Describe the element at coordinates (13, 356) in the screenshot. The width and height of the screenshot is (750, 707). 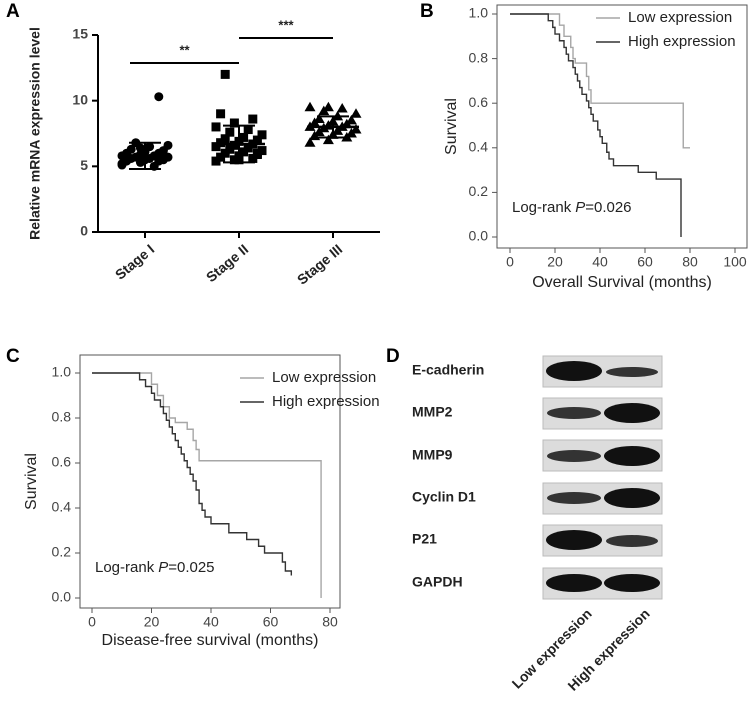
I see `panel-letter: C` at that location.